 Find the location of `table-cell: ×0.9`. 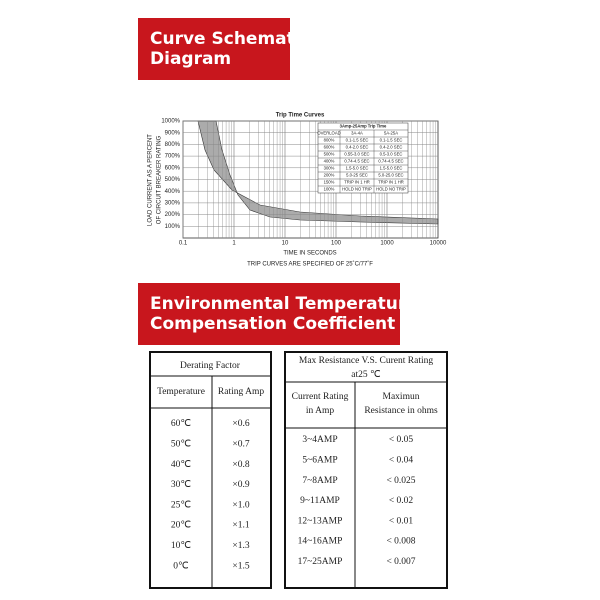

table-cell: ×0.9 is located at coordinates (240, 485).